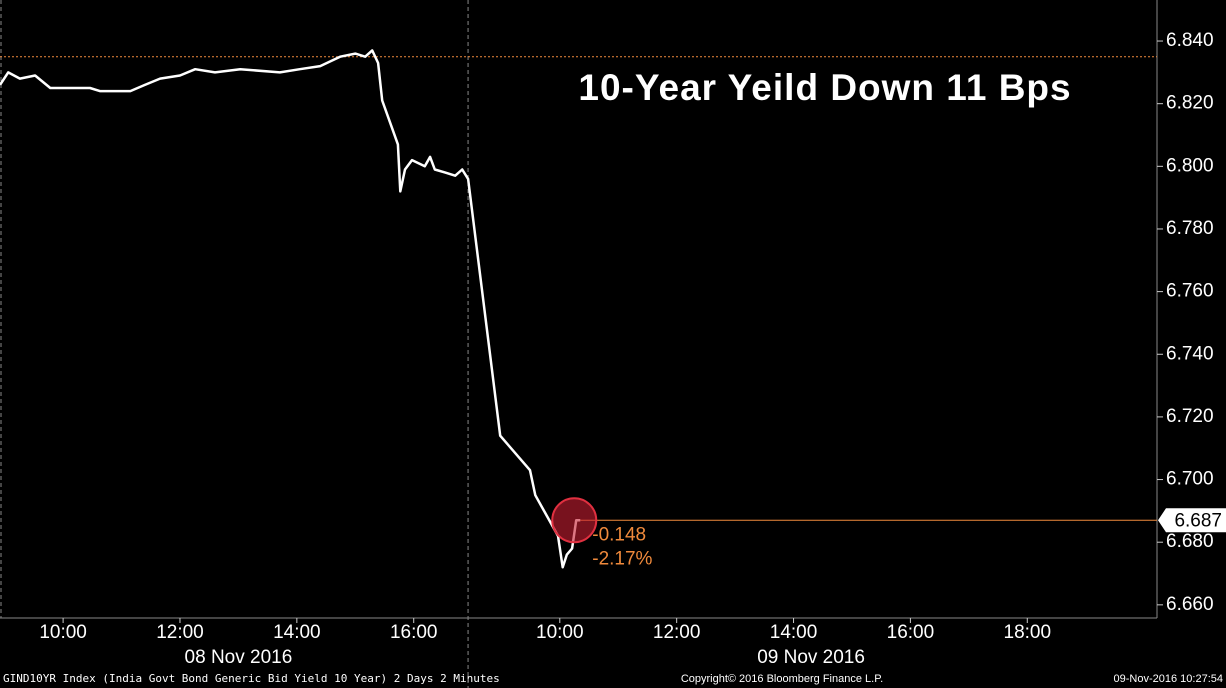  I want to click on y-tick-label: 6.700, so click(1190, 479).